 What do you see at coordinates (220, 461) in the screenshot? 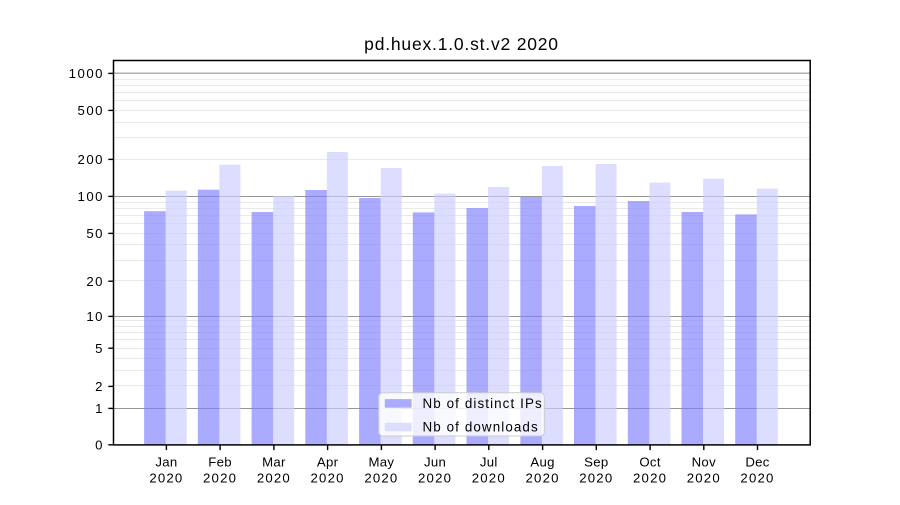
I see `svg-text: Feb` at bounding box center [220, 461].